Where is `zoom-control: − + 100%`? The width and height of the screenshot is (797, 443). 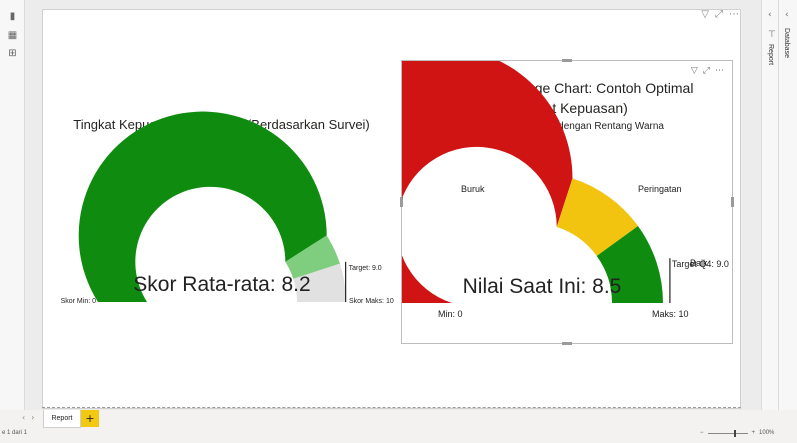
zoom-control: − + 100% is located at coordinates (737, 433).